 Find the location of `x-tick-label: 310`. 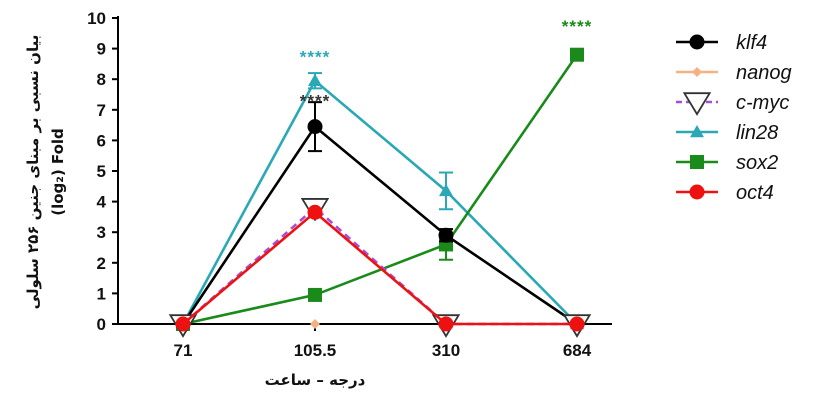

x-tick-label: 310 is located at coordinates (446, 350).